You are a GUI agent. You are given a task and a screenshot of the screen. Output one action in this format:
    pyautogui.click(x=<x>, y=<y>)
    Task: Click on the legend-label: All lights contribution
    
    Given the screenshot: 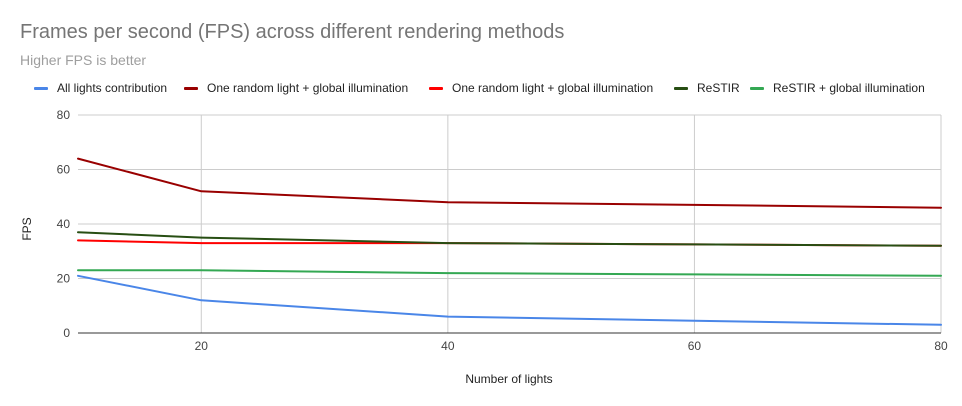 What is the action you would take?
    pyautogui.click(x=112, y=88)
    